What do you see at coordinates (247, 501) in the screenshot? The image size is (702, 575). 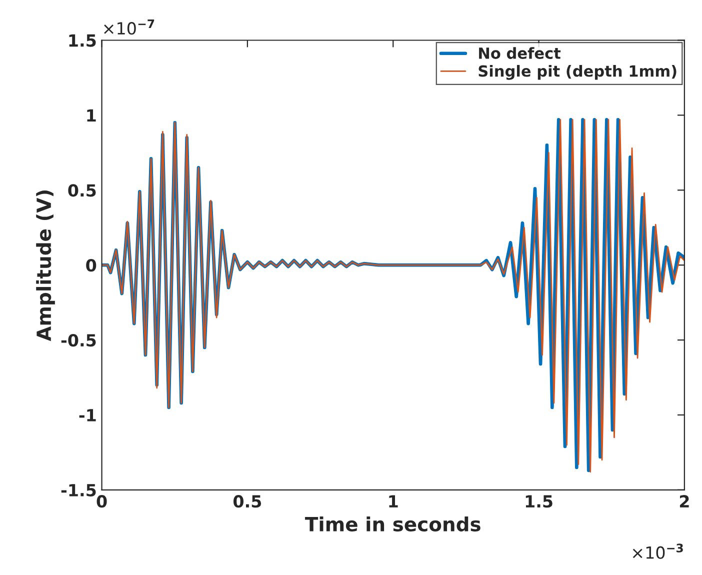 I see `x-tick-label: 0.5` at bounding box center [247, 501].